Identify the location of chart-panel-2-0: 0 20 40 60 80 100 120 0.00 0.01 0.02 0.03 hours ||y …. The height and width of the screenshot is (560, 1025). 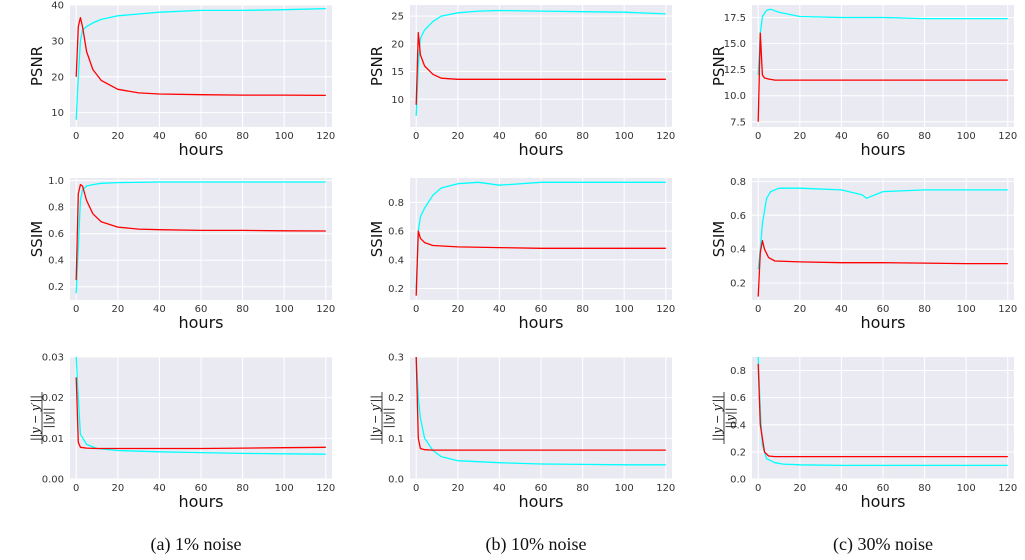
(182, 432).